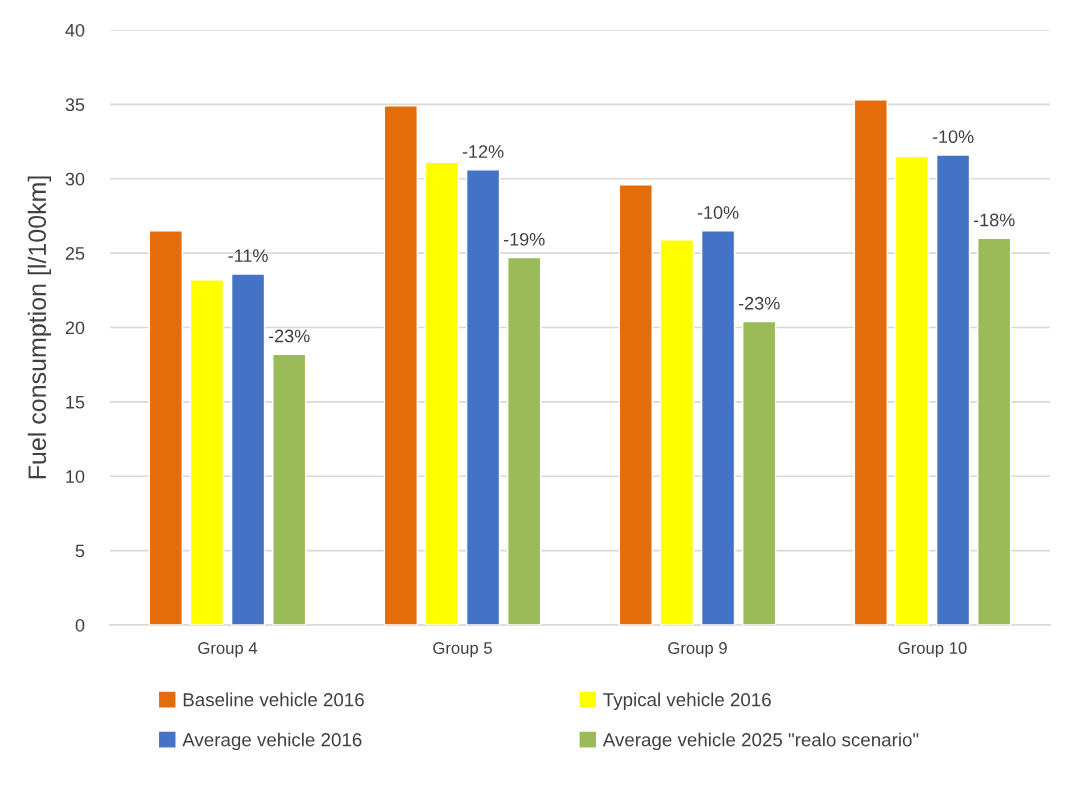  Describe the element at coordinates (75, 328) in the screenshot. I see `y-tick-label: 20` at that location.